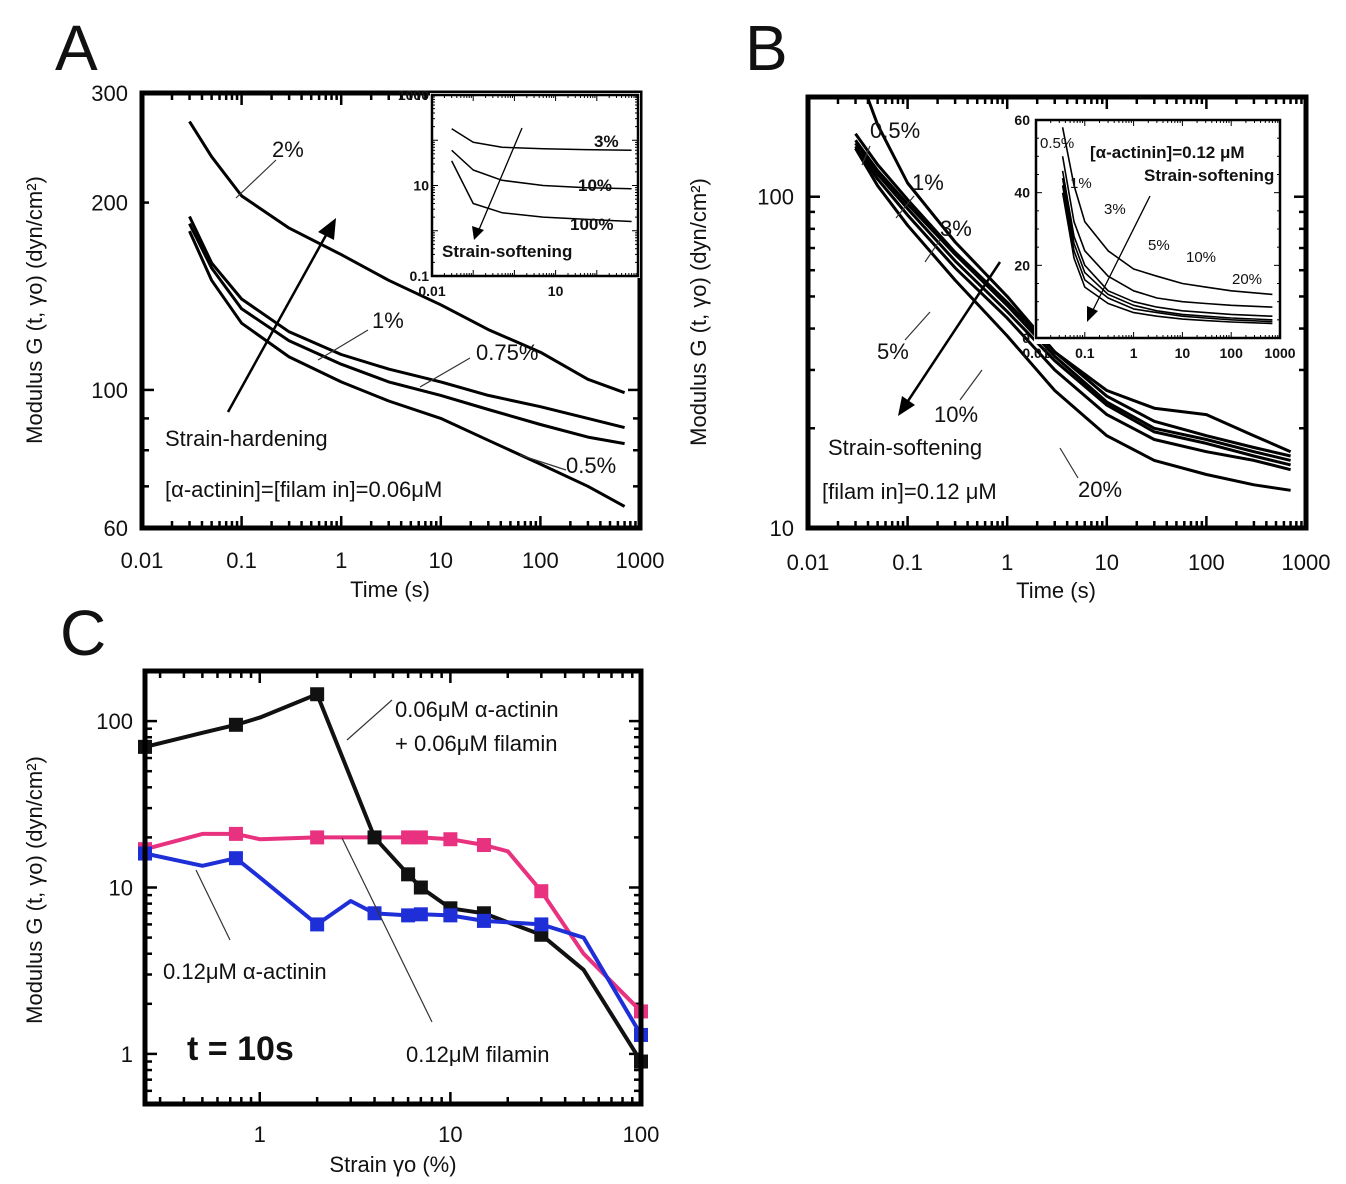  I want to click on panel-c-xlabel: Strain γo (%), so click(392, 1164).